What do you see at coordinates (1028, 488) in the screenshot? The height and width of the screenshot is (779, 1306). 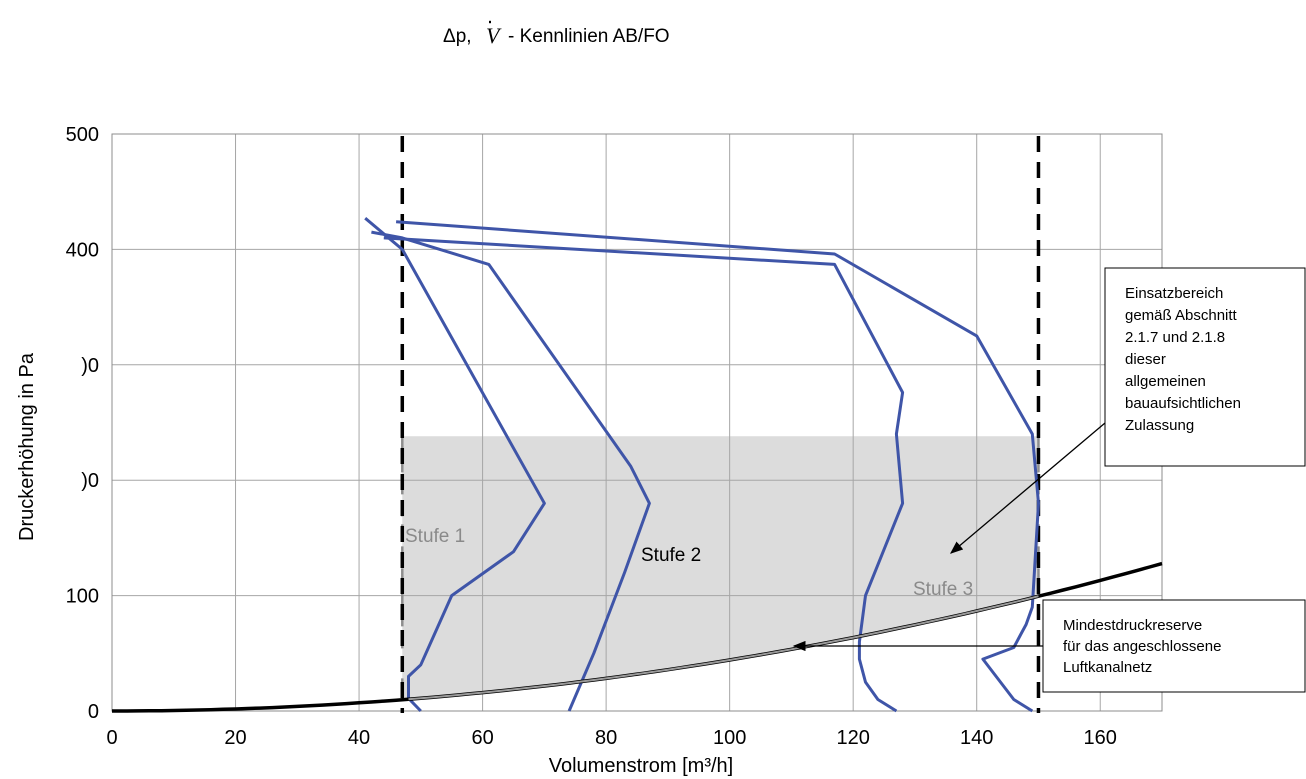 I see `annotation-arrow-einsatz` at bounding box center [1028, 488].